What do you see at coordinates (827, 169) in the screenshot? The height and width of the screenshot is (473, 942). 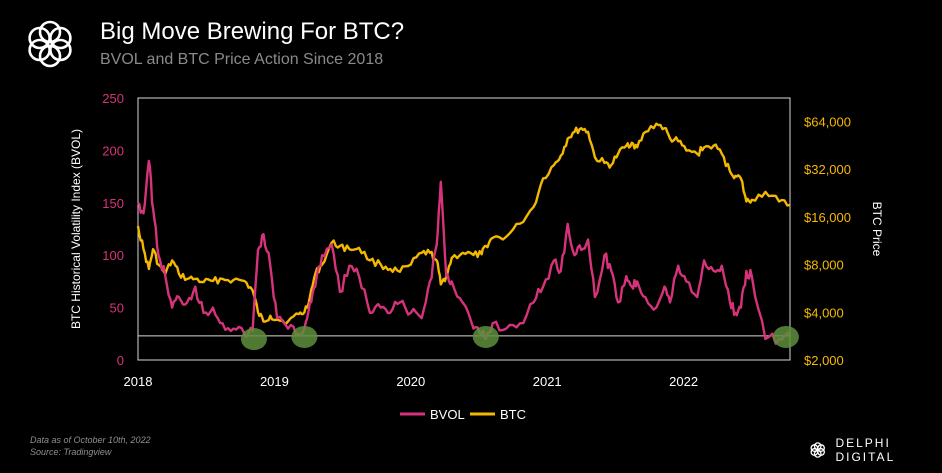 I see `y-tick-right: $32,000` at bounding box center [827, 169].